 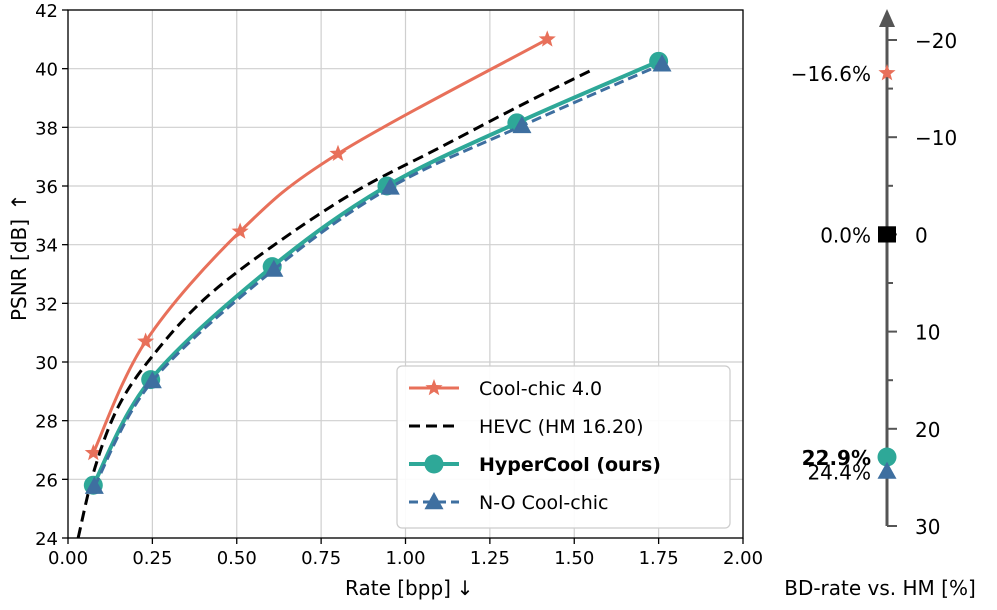 What do you see at coordinates (490, 558) in the screenshot?
I see `x-tick-label: 1.25` at bounding box center [490, 558].